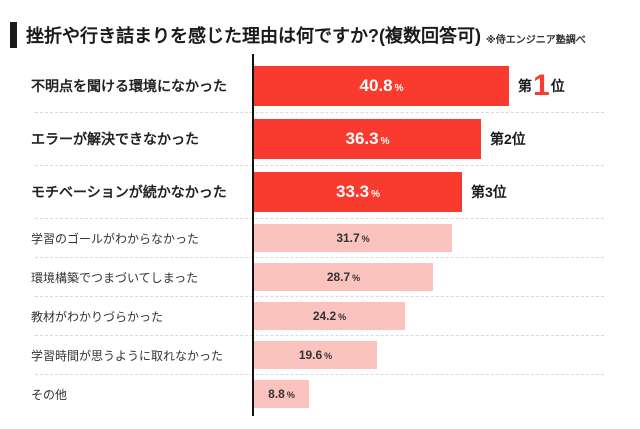 This screenshot has height=429, width=640. What do you see at coordinates (348, 238) in the screenshot?
I see `value-number: 31.7` at bounding box center [348, 238].